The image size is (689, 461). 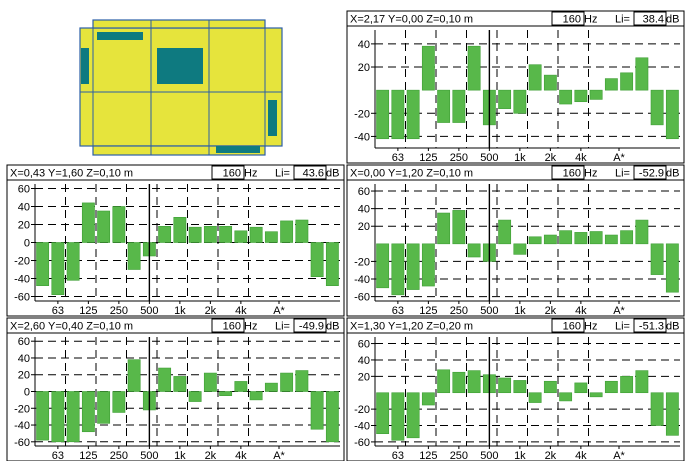 What do you see at coordinates (364, 192) in the screenshot?
I see `y-tick-label: 60` at bounding box center [364, 192].